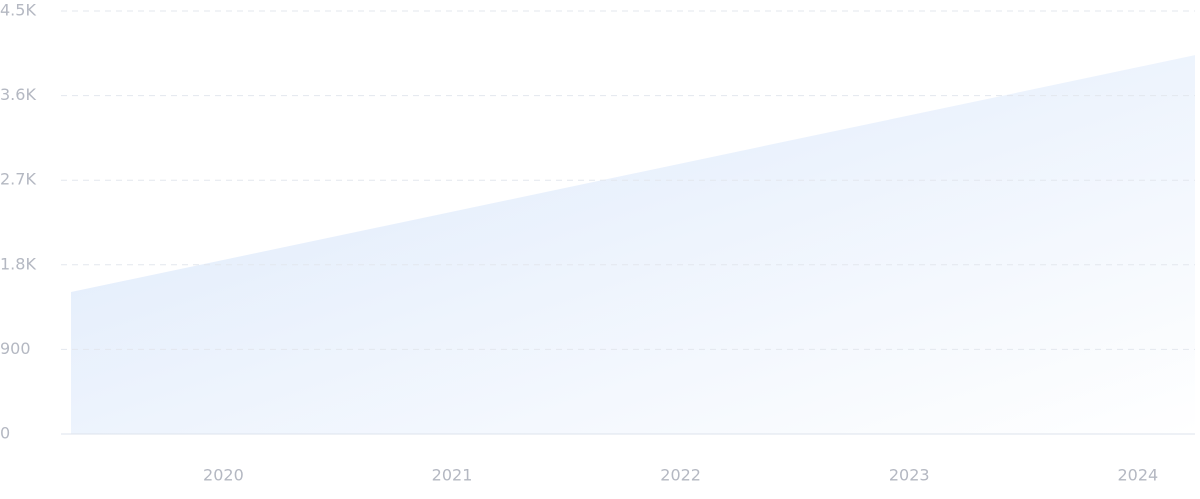  What do you see at coordinates (18, 10) in the screenshot?
I see `y-tick-label: 4.5K` at bounding box center [18, 10].